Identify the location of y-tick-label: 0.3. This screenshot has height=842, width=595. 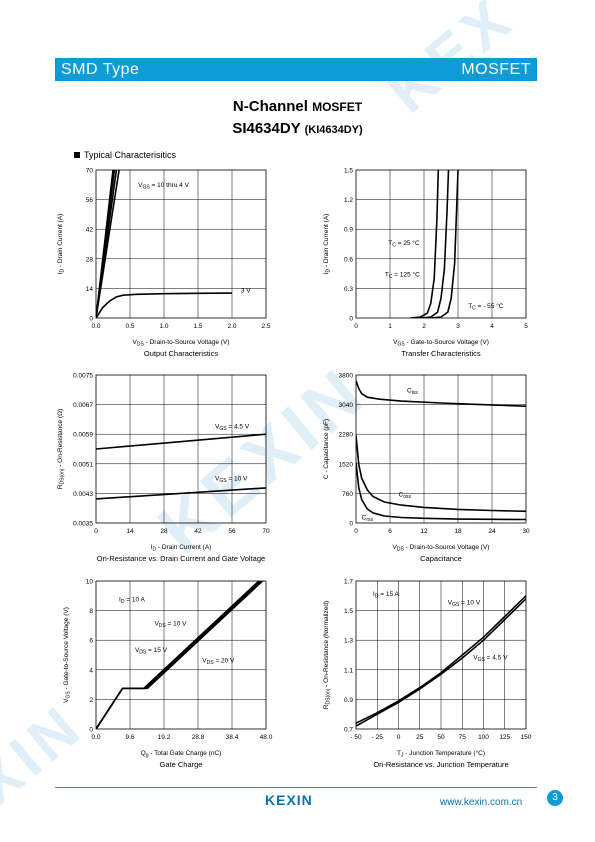
(348, 289).